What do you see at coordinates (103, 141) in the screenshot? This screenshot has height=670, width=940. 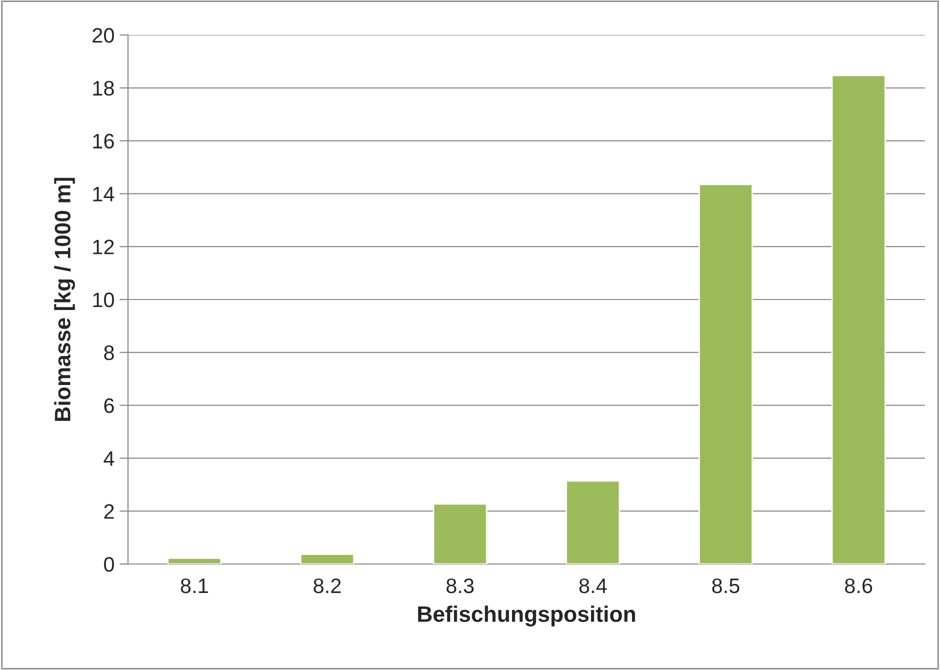 I see `y-tick-label: 16` at bounding box center [103, 141].